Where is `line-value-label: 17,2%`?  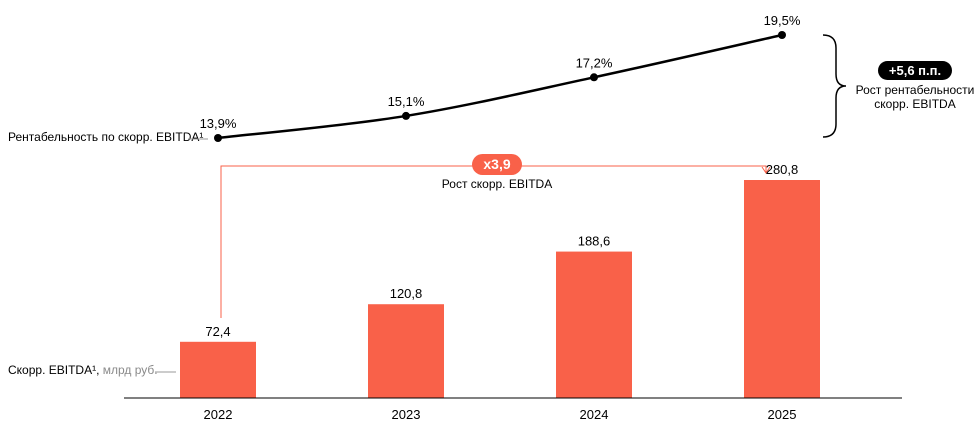
line-value-label: 17,2% is located at coordinates (594, 62).